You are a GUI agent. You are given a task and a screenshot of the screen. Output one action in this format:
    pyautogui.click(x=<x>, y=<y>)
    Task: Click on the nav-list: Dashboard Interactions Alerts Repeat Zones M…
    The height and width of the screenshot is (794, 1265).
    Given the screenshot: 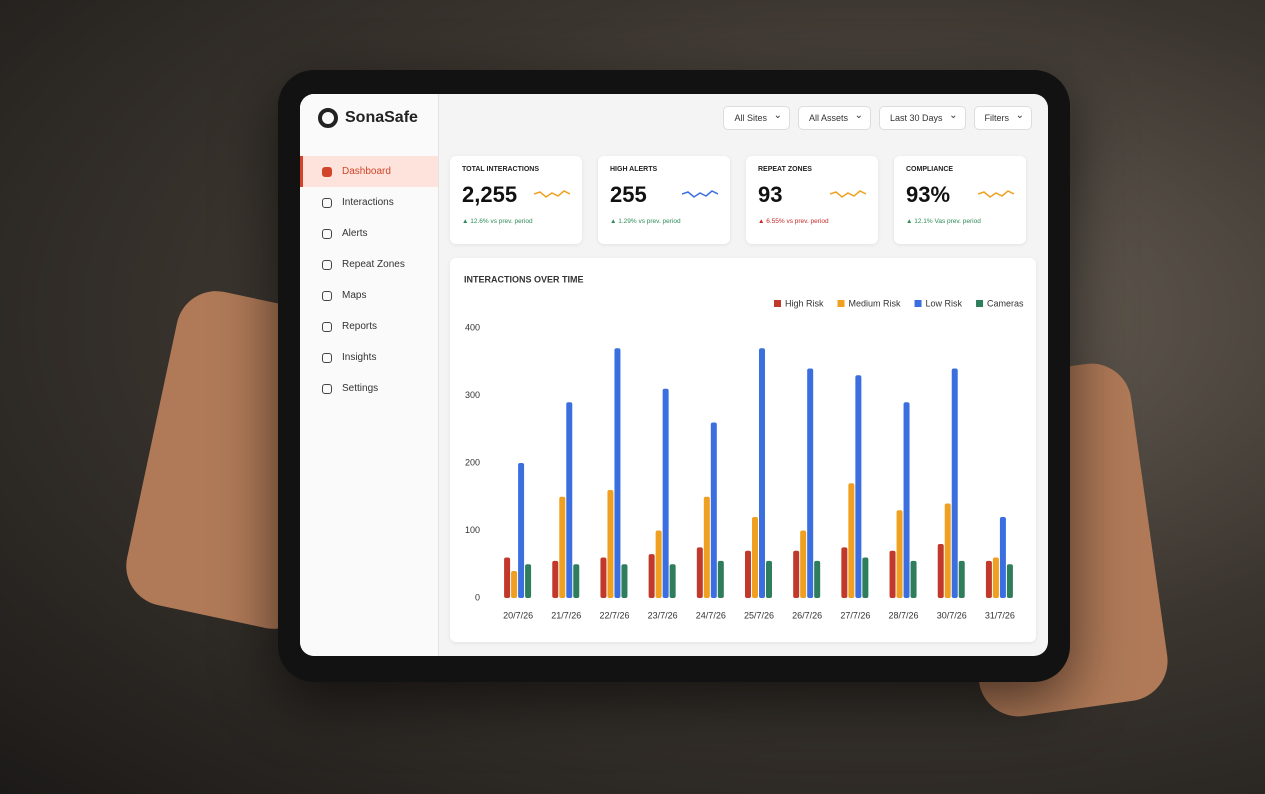 What is the action you would take?
    pyautogui.click(x=369, y=280)
    